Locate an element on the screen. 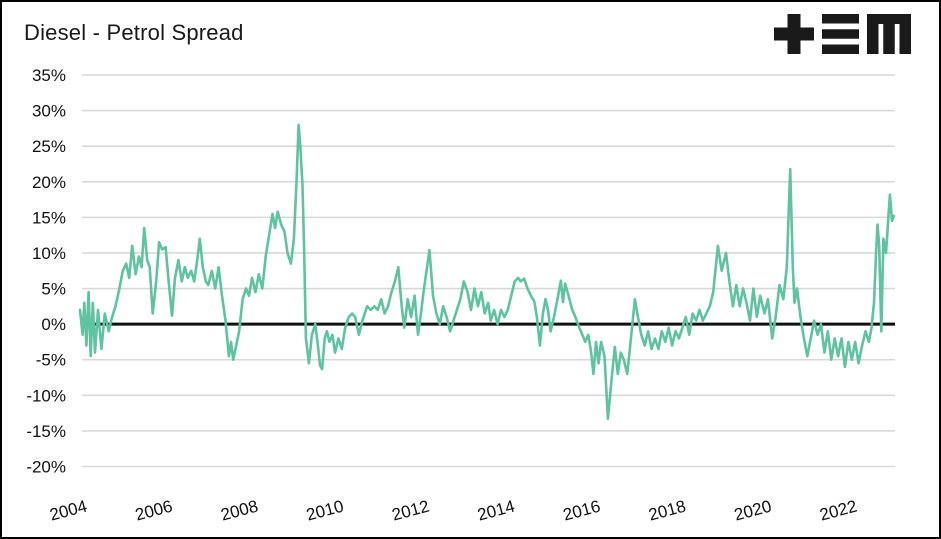 The width and height of the screenshot is (941, 539). plus-icon is located at coordinates (794, 34).